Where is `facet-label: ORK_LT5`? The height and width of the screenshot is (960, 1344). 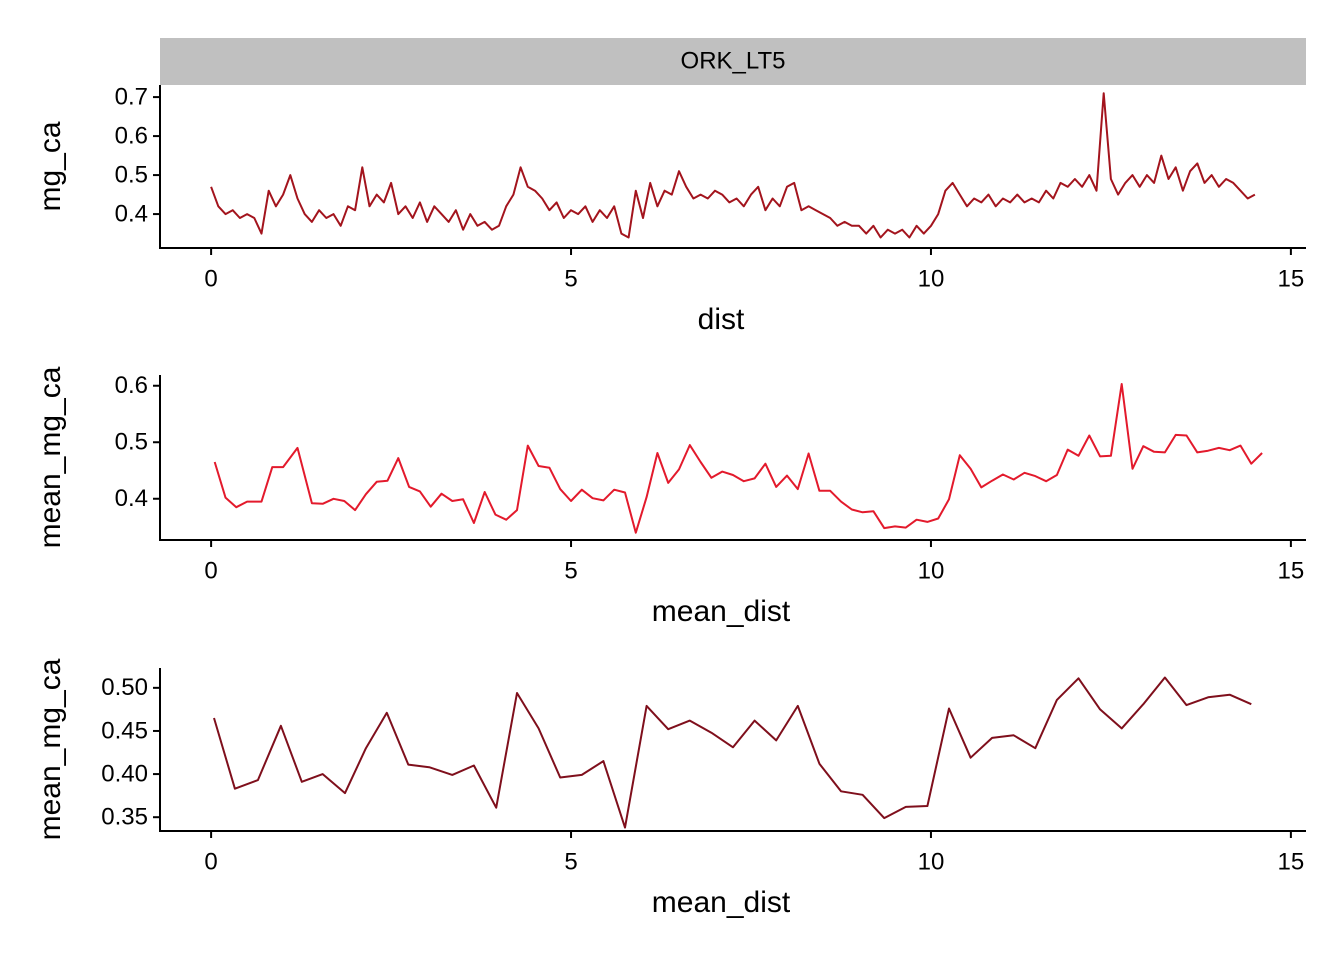 facet-label: ORK_LT5 is located at coordinates (733, 60).